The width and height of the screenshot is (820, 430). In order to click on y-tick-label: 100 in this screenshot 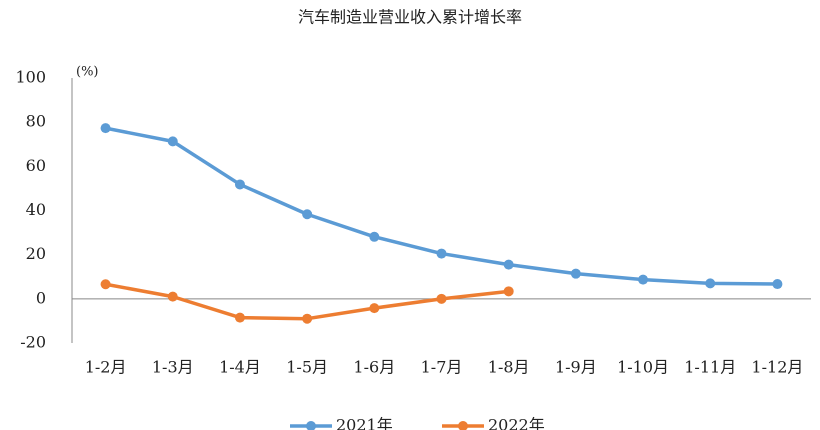, I will do `click(30, 77)`.